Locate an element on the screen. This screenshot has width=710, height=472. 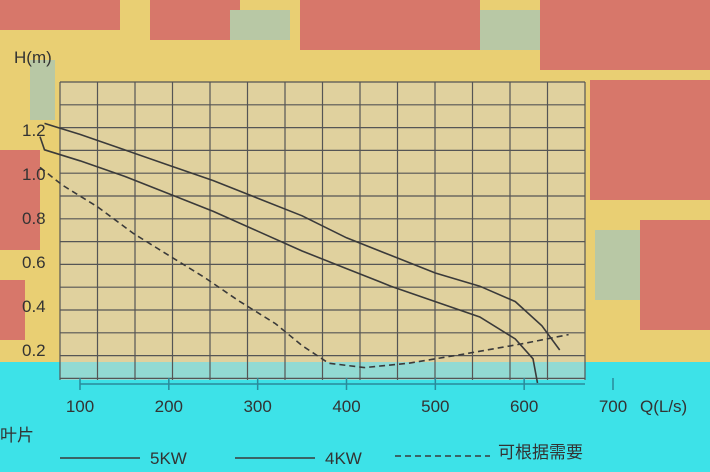
y-tick-label-3: 0.8 is located at coordinates (34, 218).